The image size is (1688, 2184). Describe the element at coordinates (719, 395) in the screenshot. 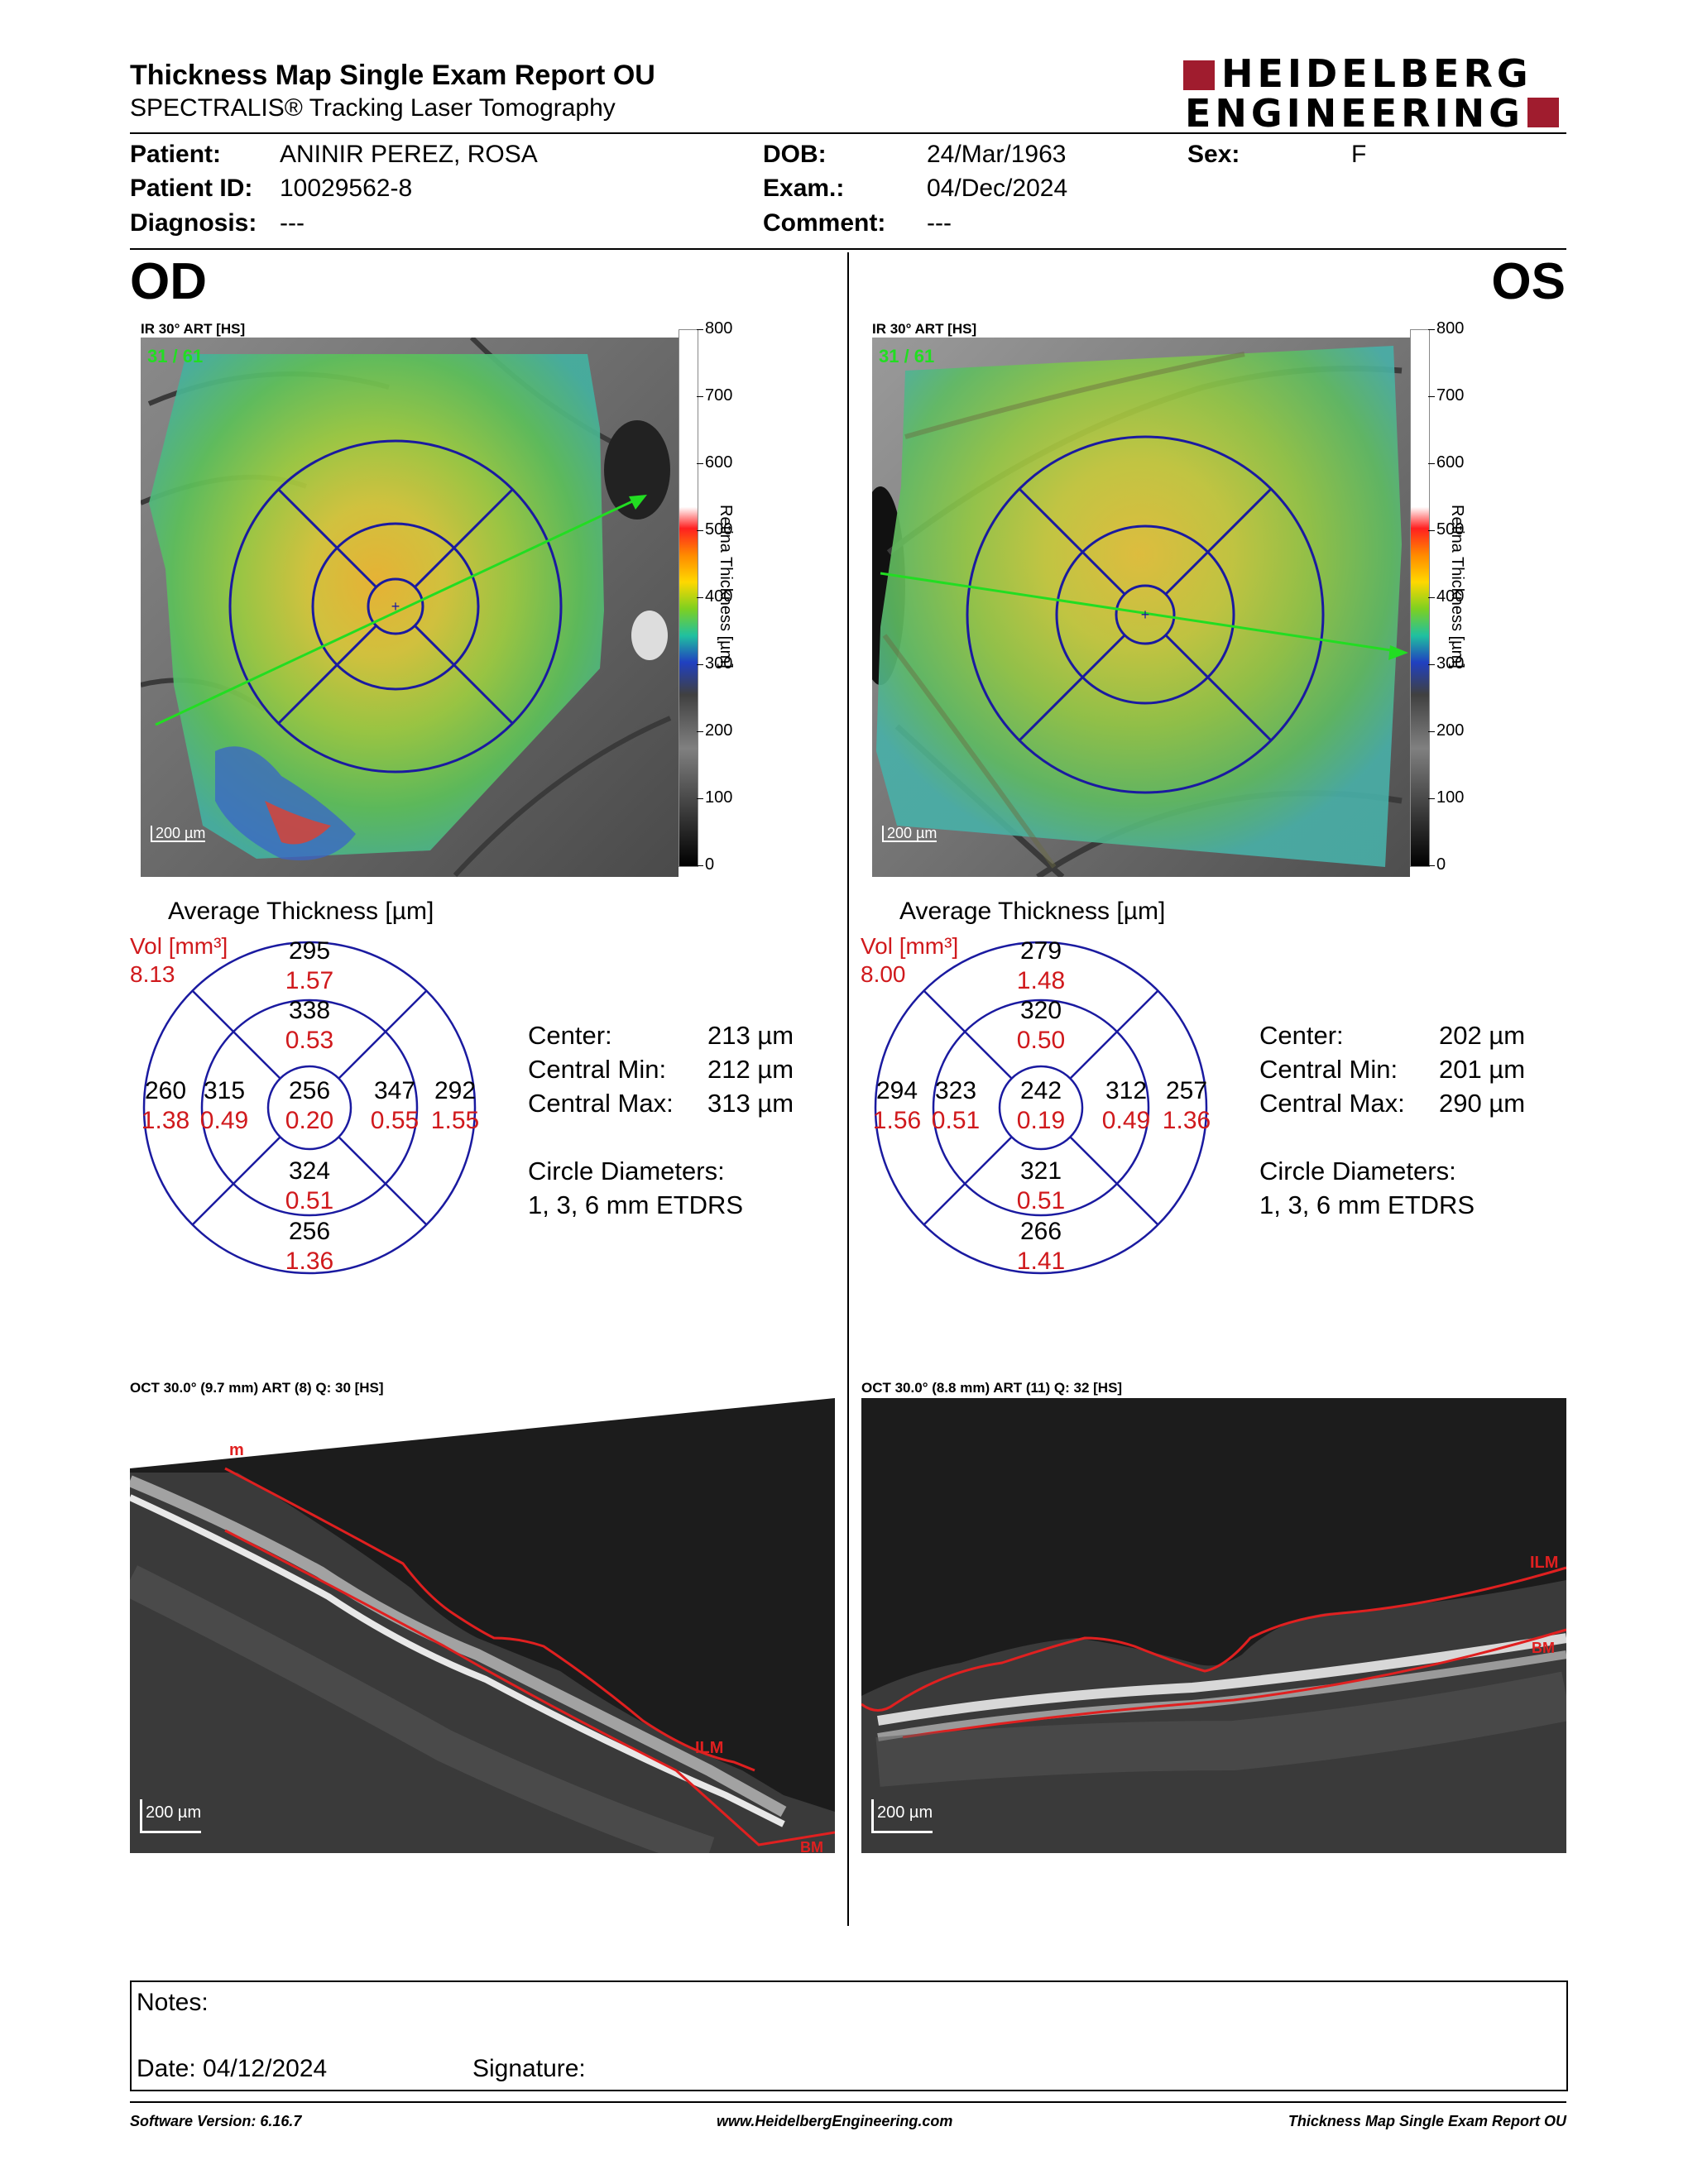

I see `colorbar-tick-label: 700` at that location.